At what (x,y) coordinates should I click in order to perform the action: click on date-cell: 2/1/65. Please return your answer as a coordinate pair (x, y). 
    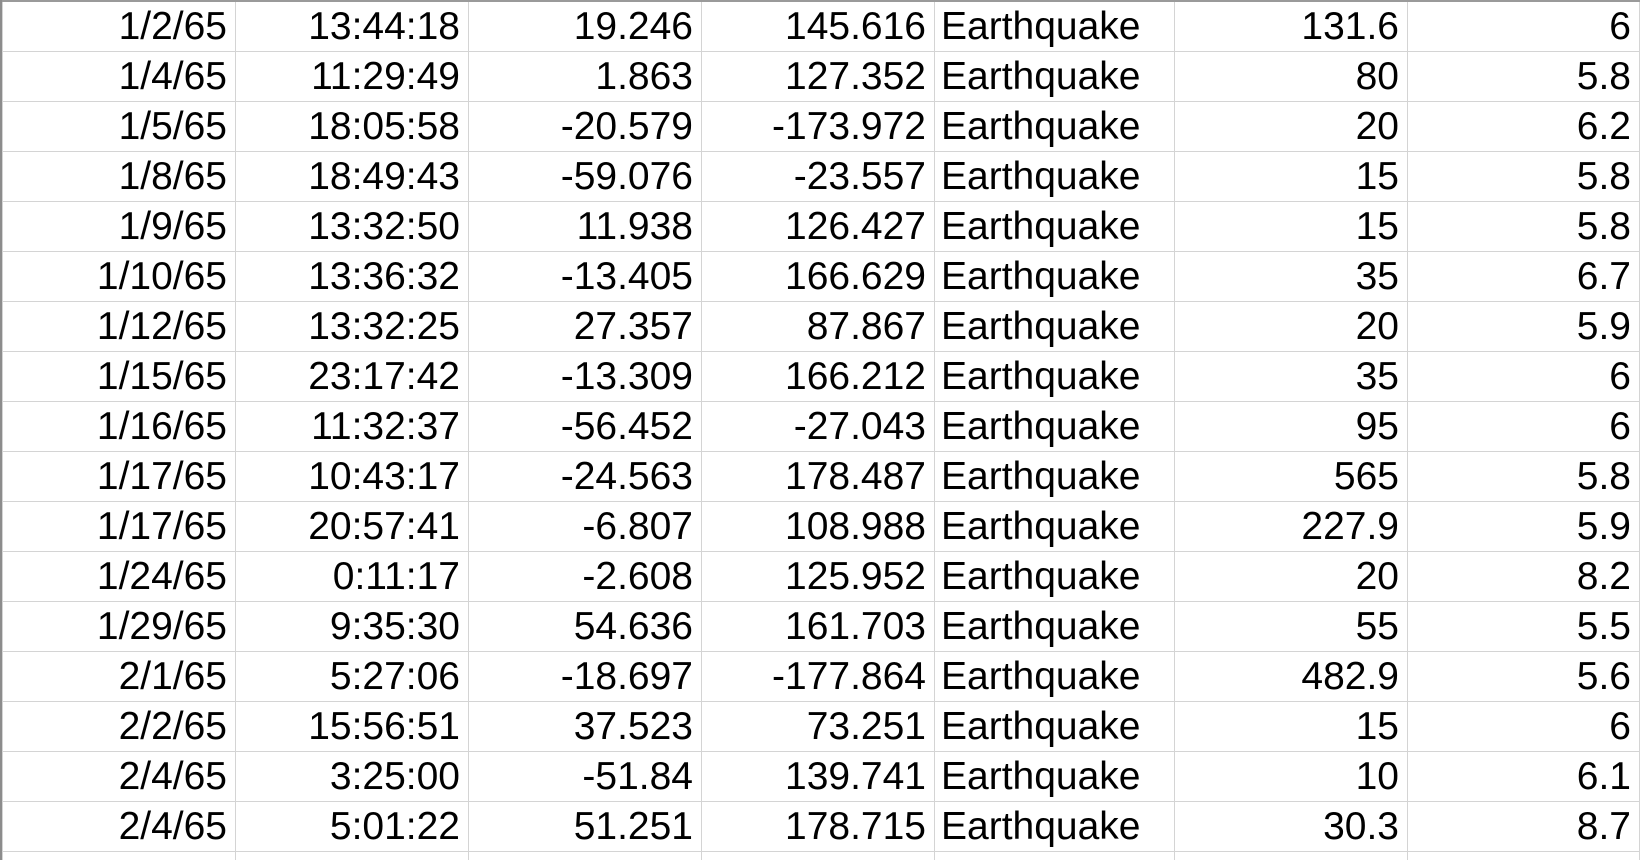
    Looking at the image, I should click on (119, 676).